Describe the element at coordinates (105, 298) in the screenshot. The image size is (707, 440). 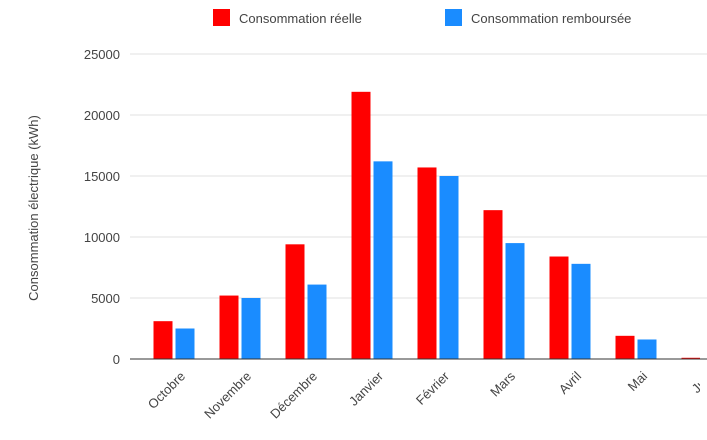
I see `y-tick-label: 5000` at that location.